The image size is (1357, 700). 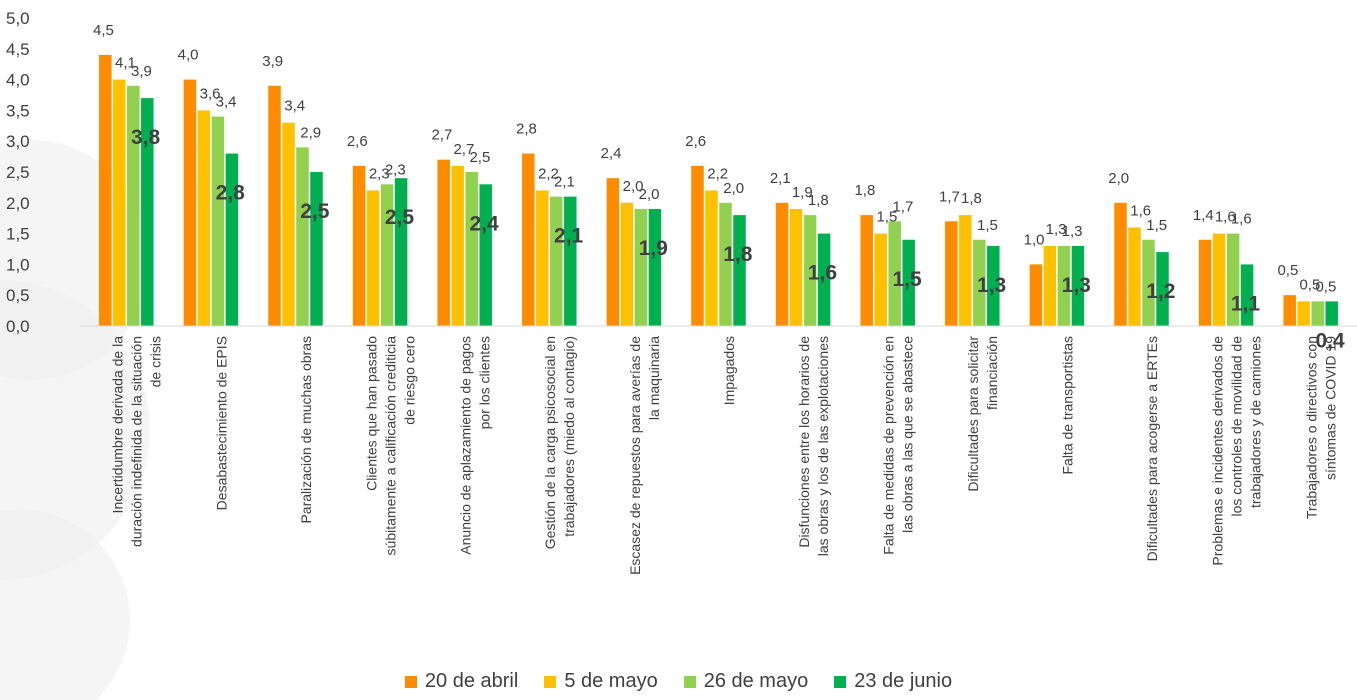 What do you see at coordinates (840, 681) in the screenshot?
I see `legend-swatch` at bounding box center [840, 681].